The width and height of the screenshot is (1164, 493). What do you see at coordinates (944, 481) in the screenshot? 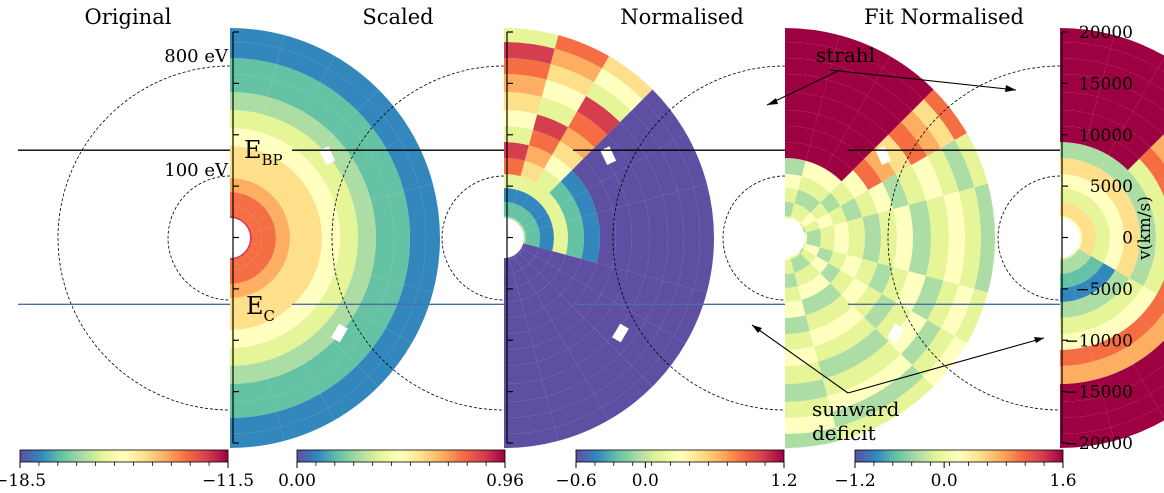
I see `colorbar-tick-label: 0.0` at bounding box center [944, 481].